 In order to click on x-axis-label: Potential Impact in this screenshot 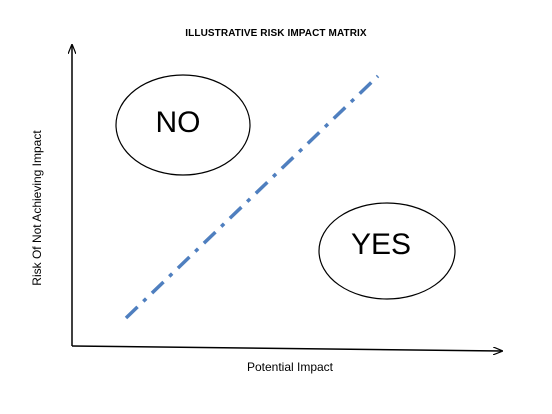, I will do `click(290, 367)`.